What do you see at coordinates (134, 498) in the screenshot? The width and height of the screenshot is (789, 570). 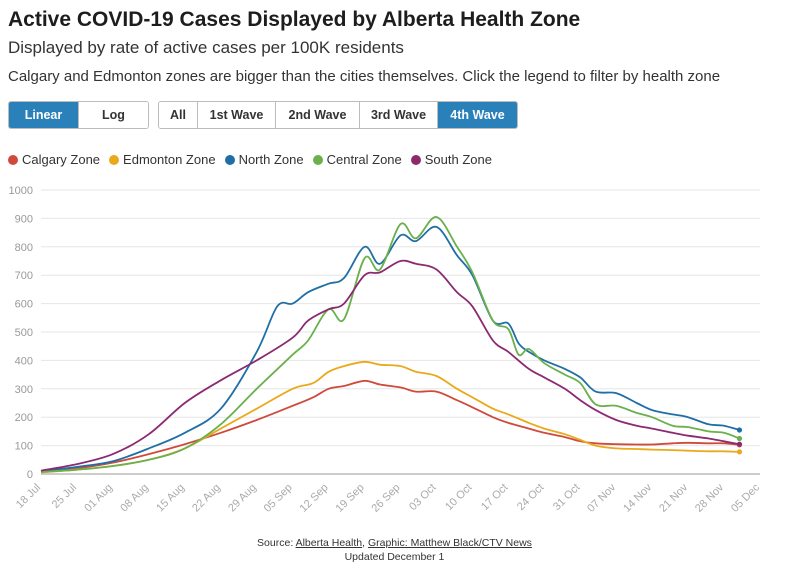 I see `x-tick-label: 08 Aug` at bounding box center [134, 498].